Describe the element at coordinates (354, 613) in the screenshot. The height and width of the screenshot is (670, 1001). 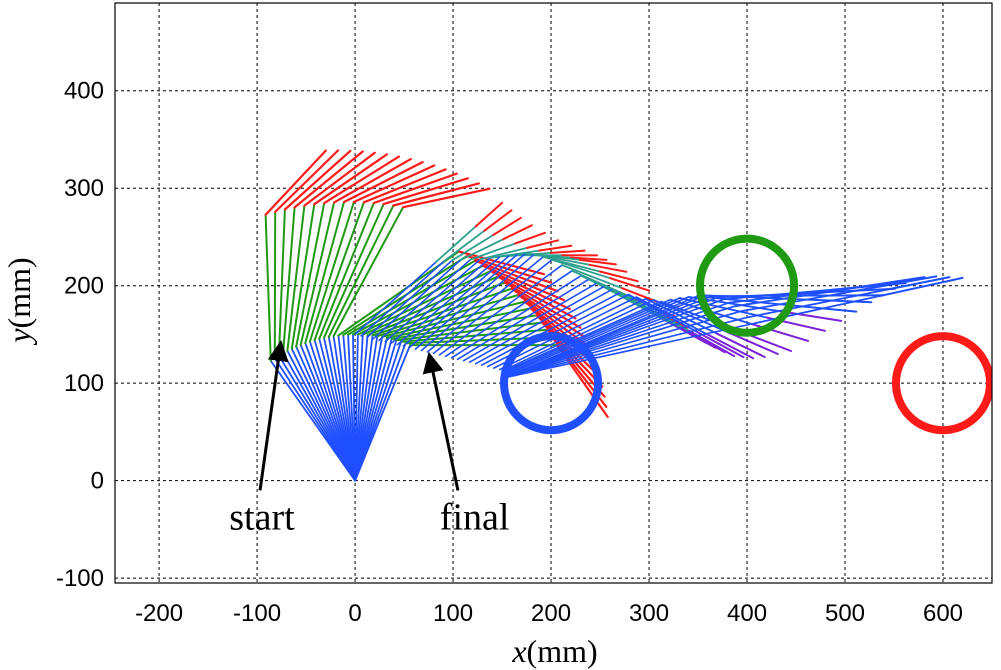
I see `x-tick-label: 0` at that location.